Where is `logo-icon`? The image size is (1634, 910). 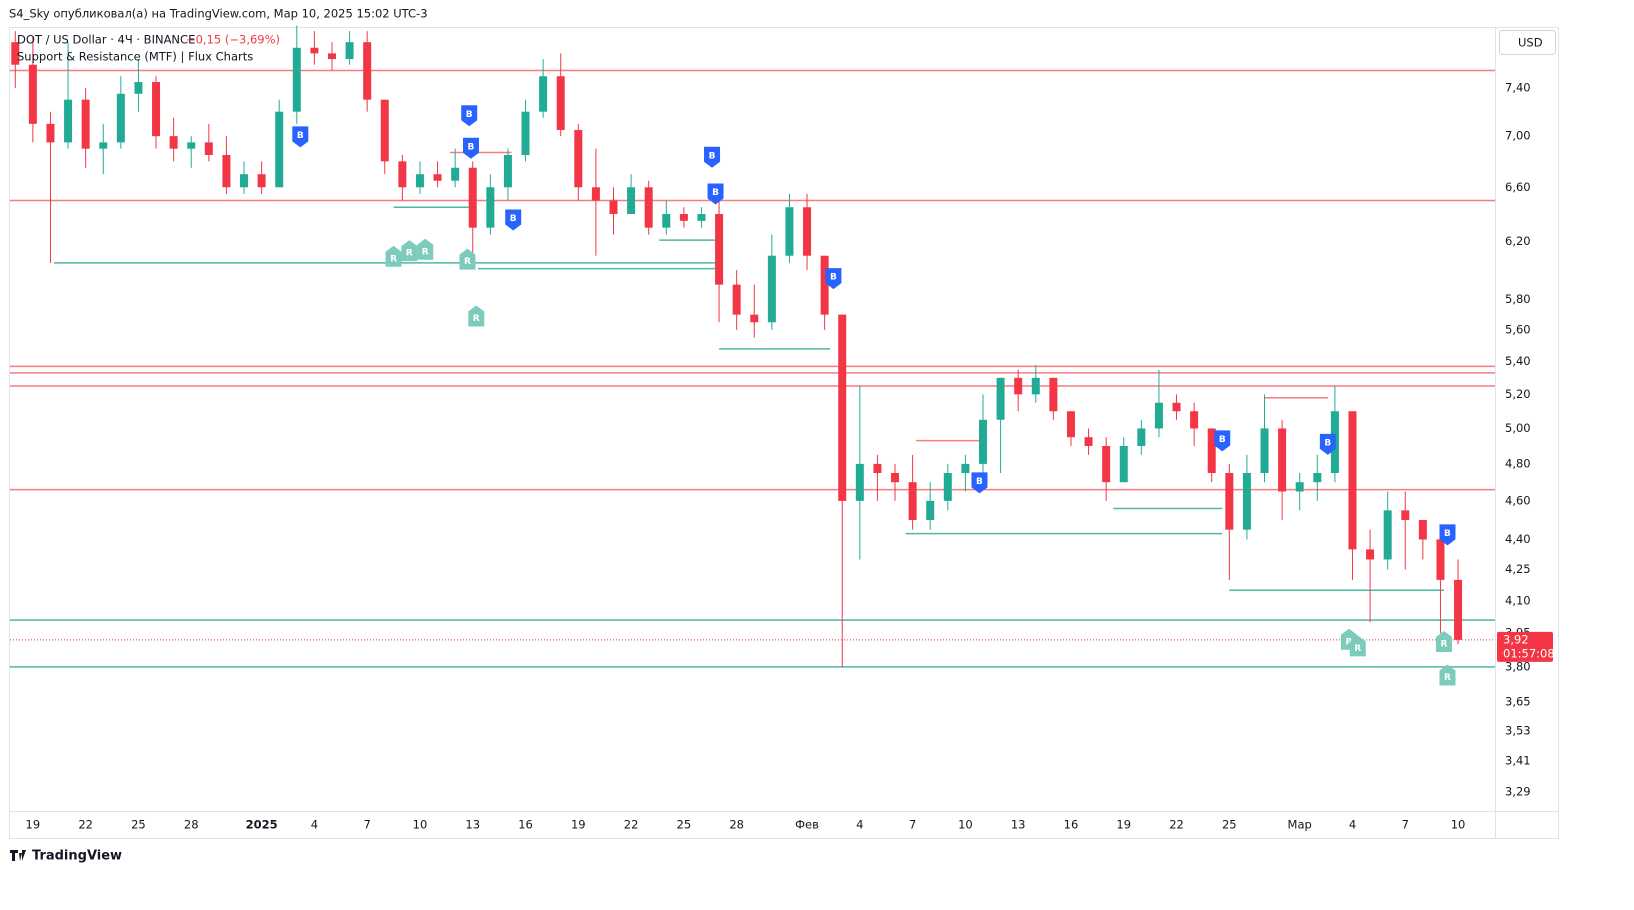
logo-icon is located at coordinates (18, 855).